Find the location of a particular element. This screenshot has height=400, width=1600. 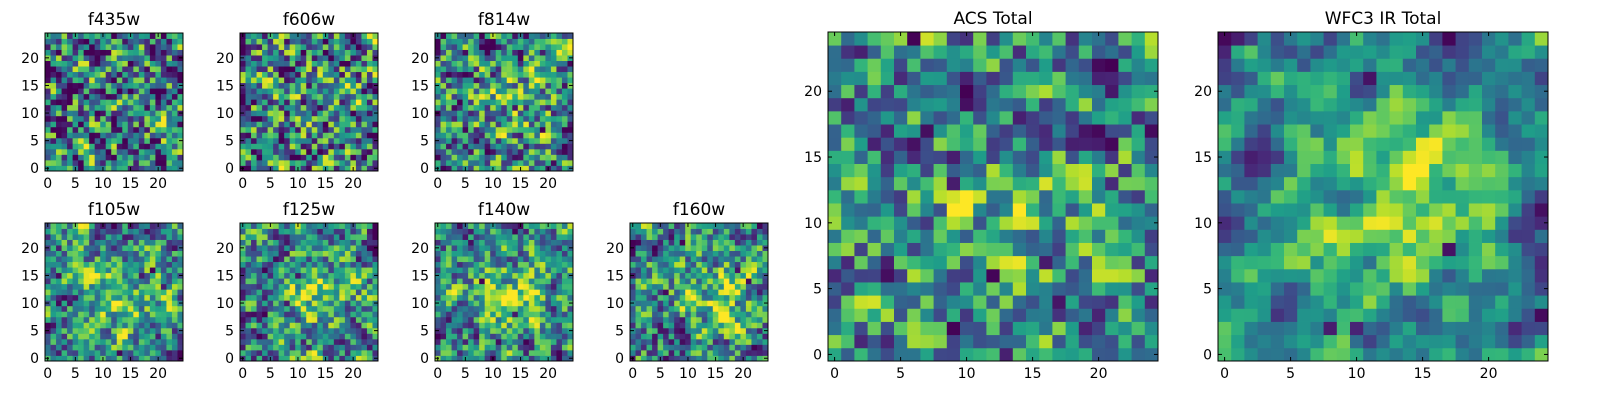

panel-title: f606w is located at coordinates (309, 20).